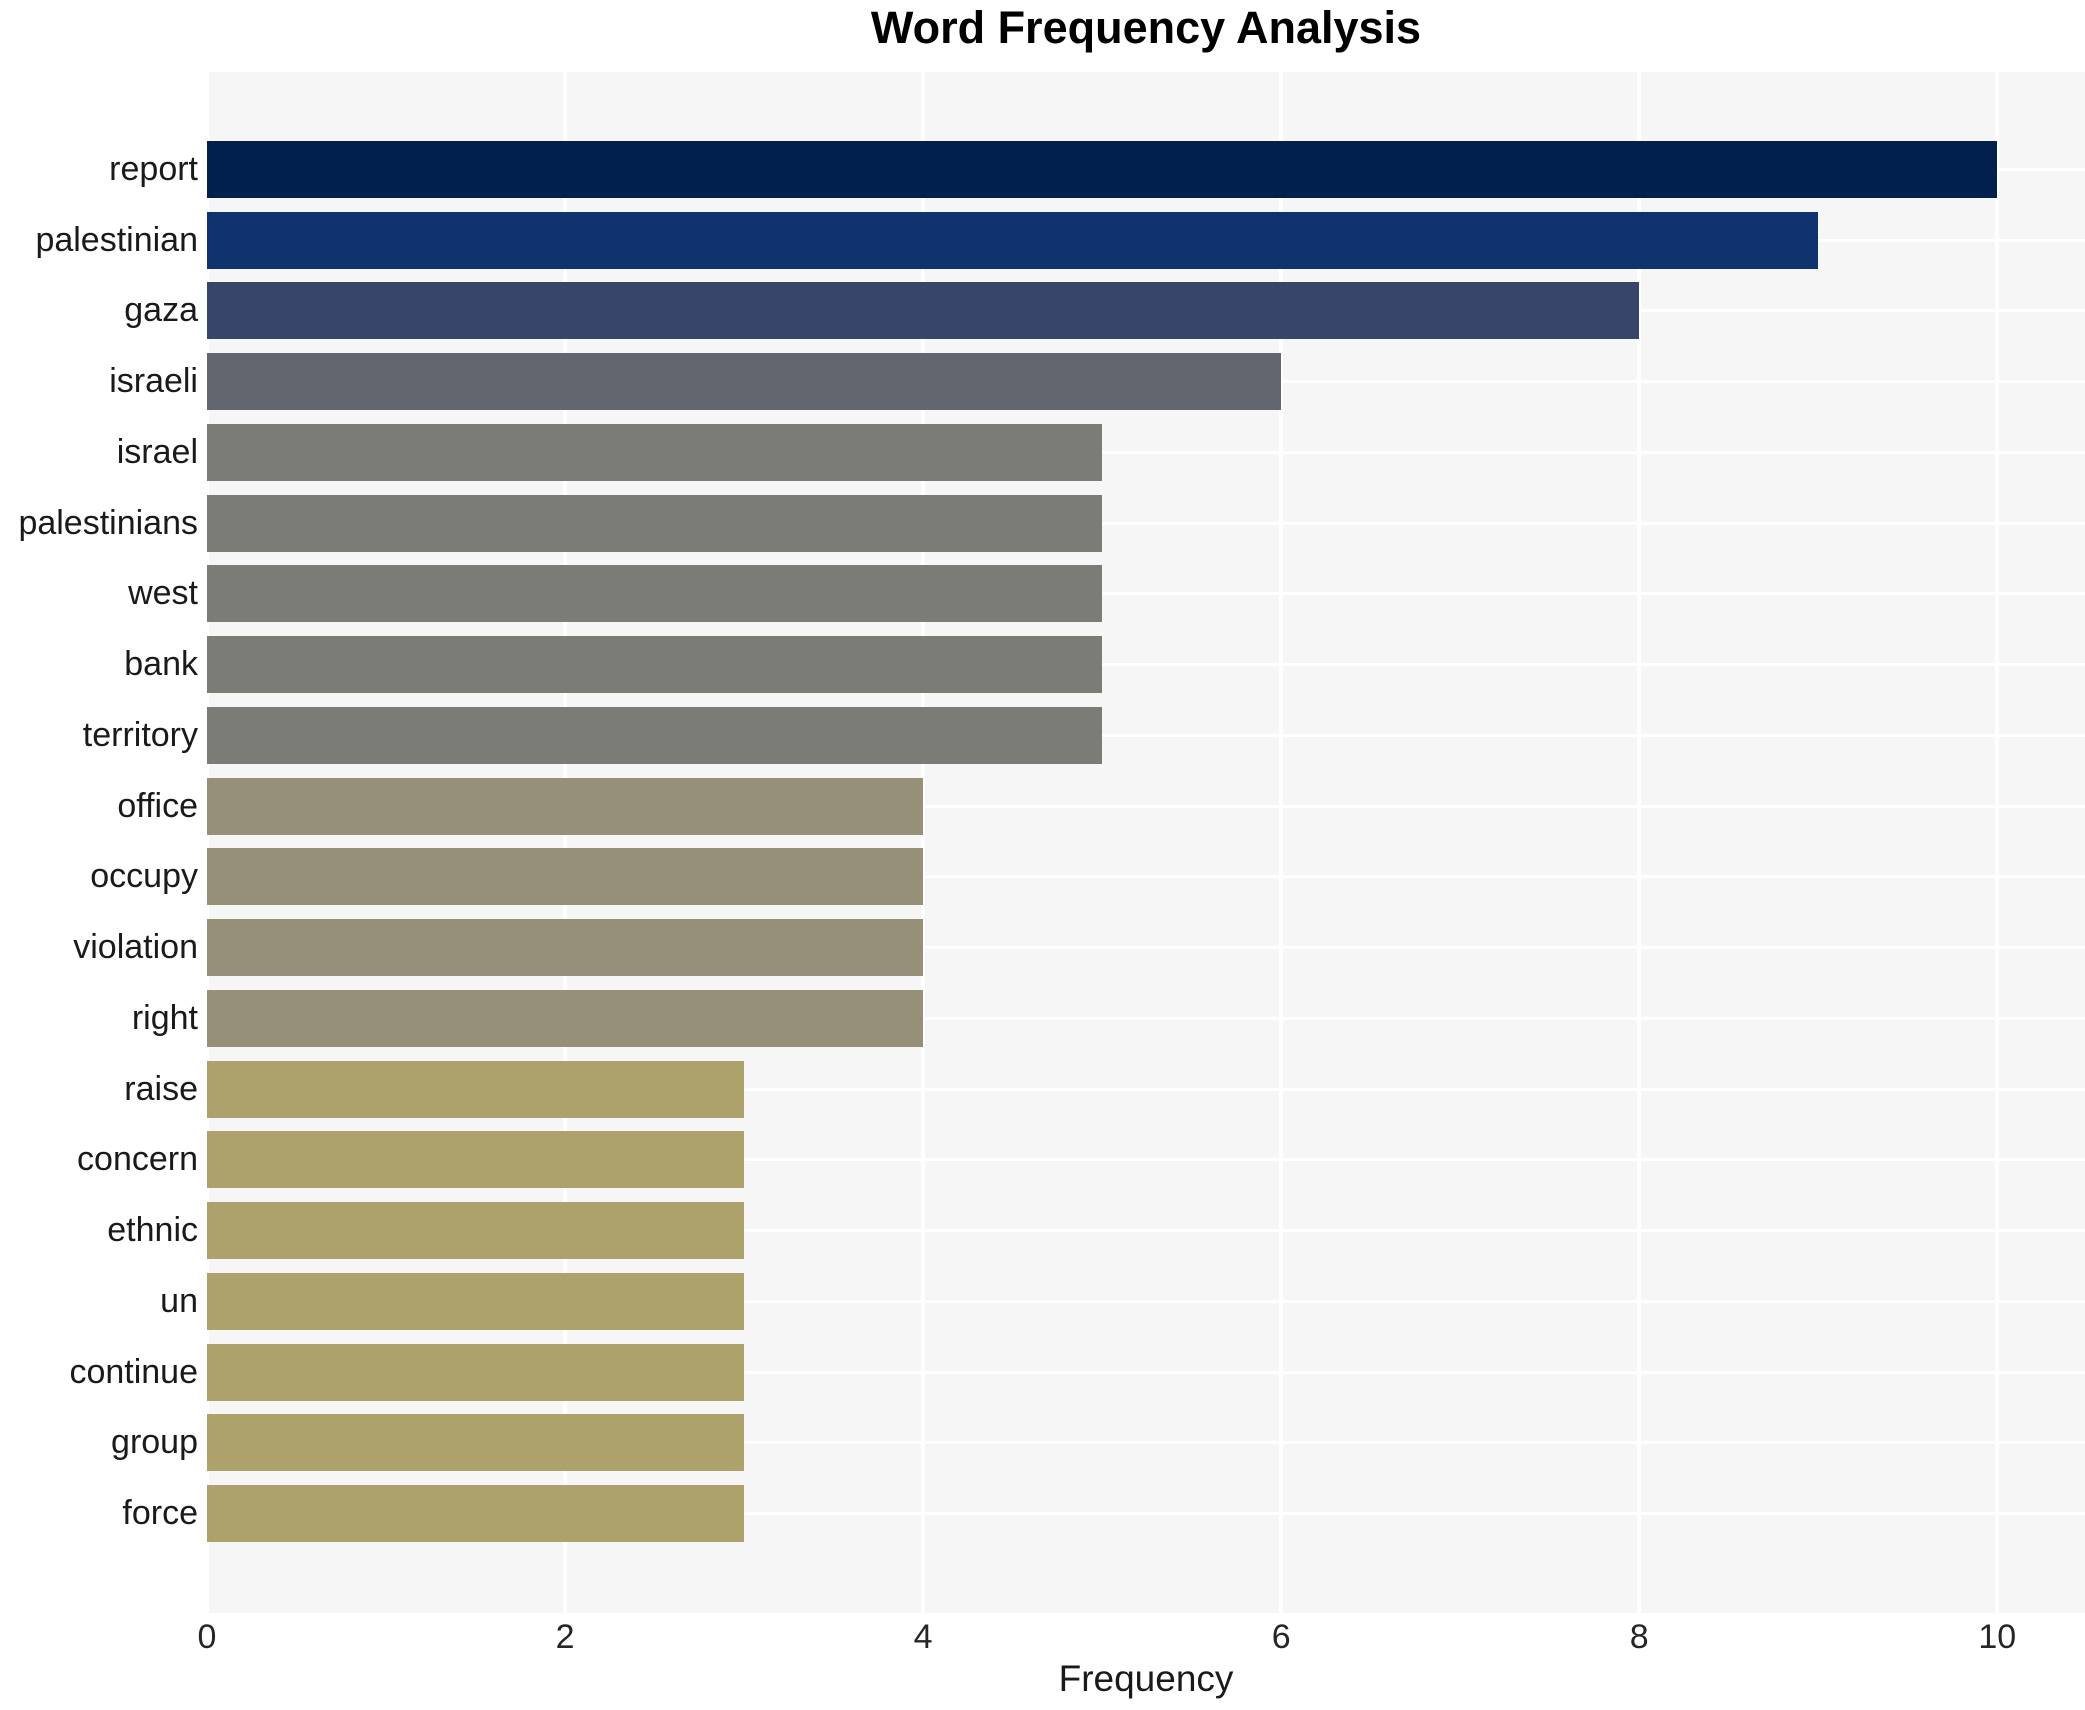 Image resolution: width=2085 pixels, height=1710 pixels. I want to click on bar-territory, so click(655, 735).